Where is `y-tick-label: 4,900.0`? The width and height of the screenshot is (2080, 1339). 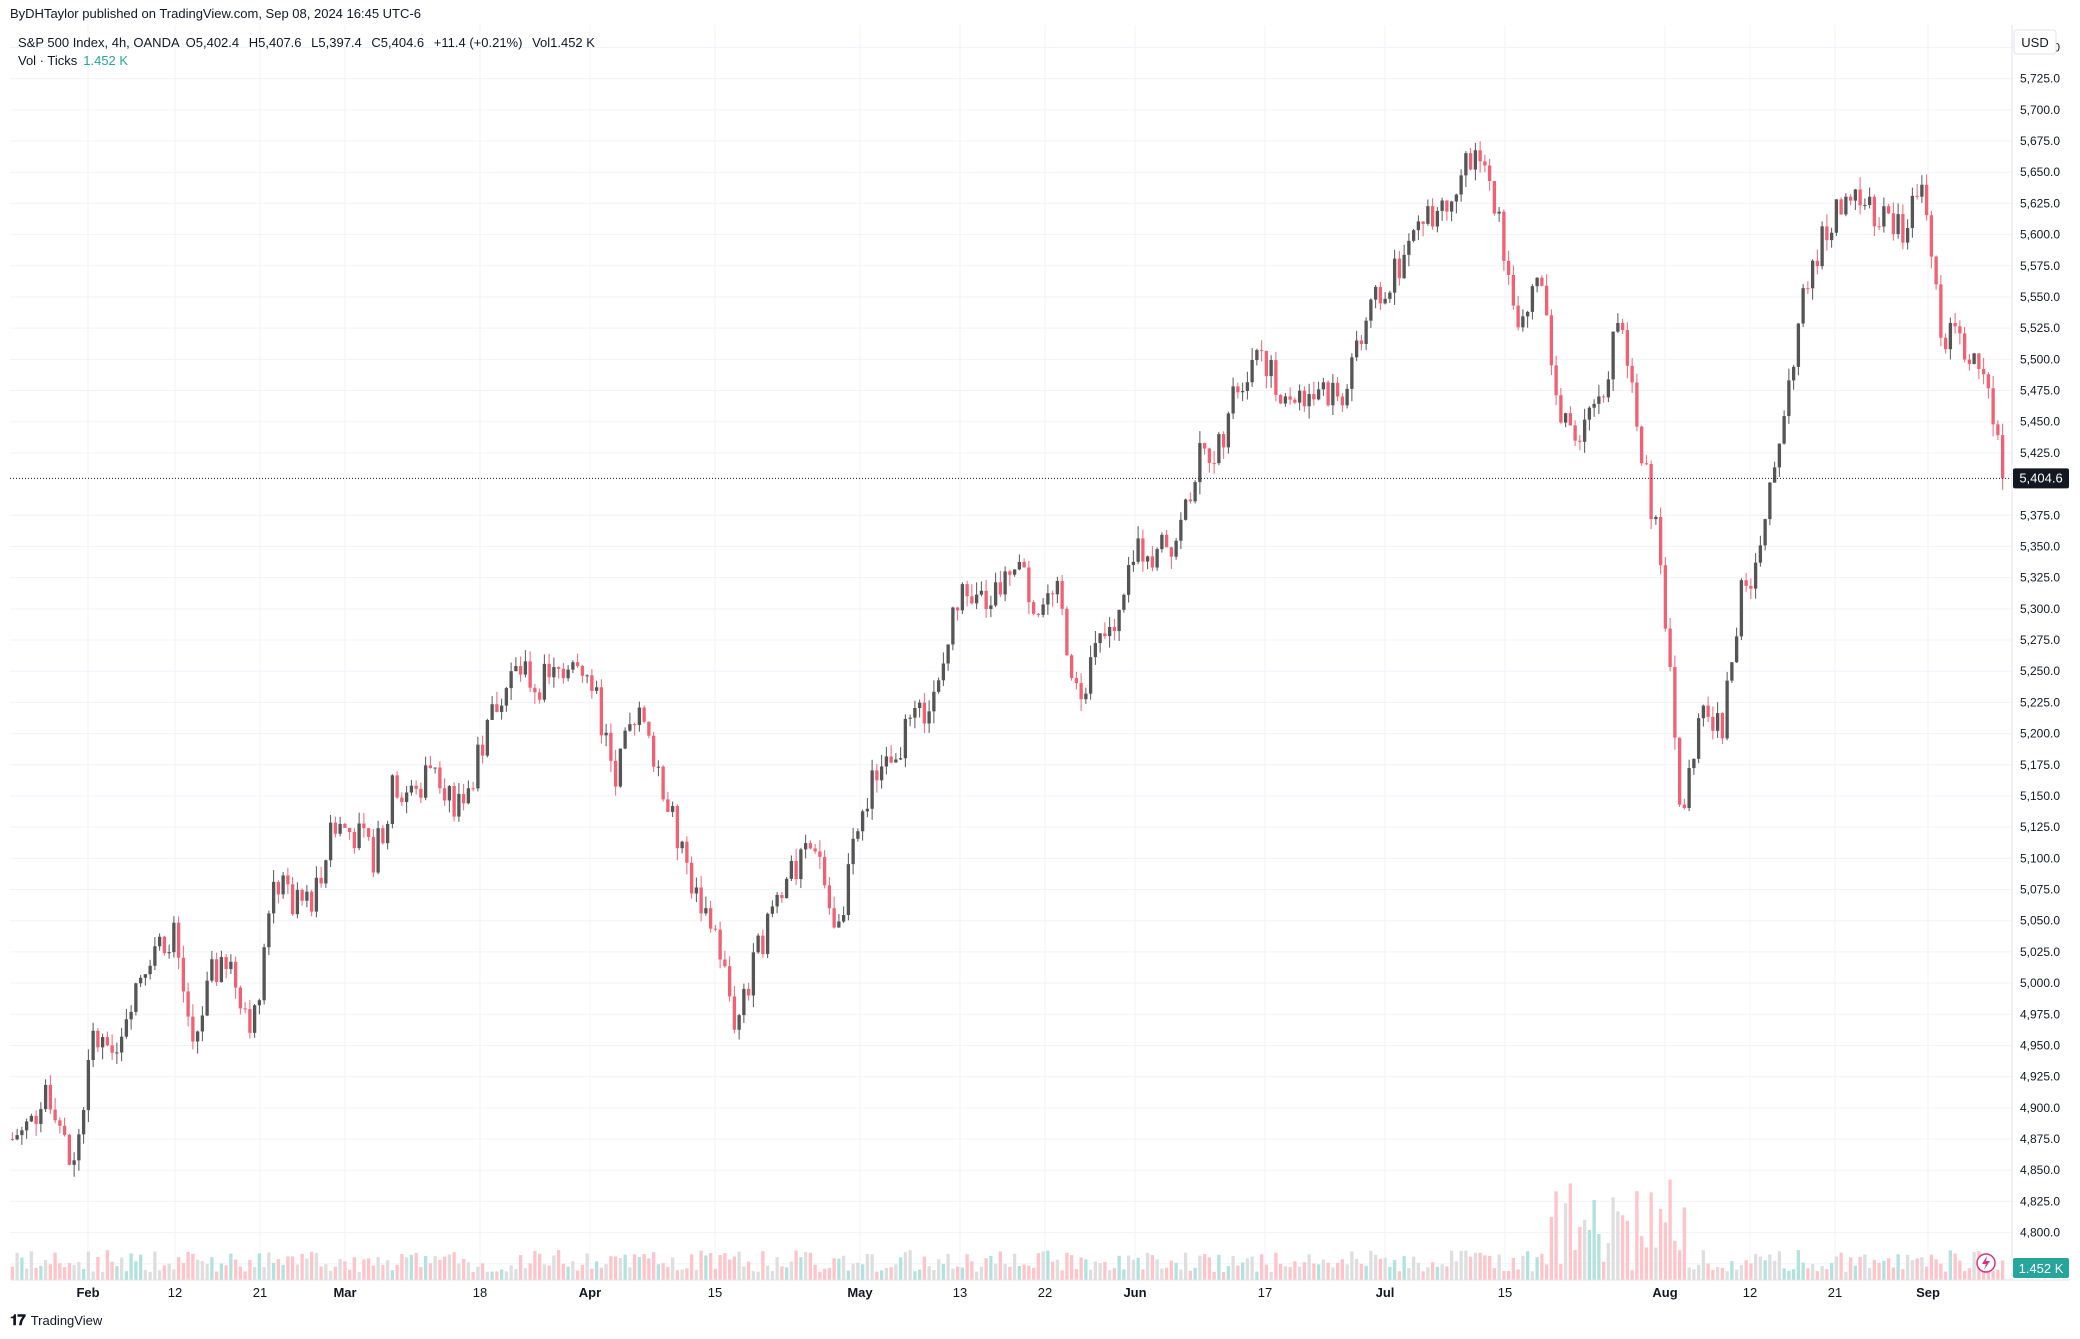
y-tick-label: 4,900.0 is located at coordinates (2040, 1108).